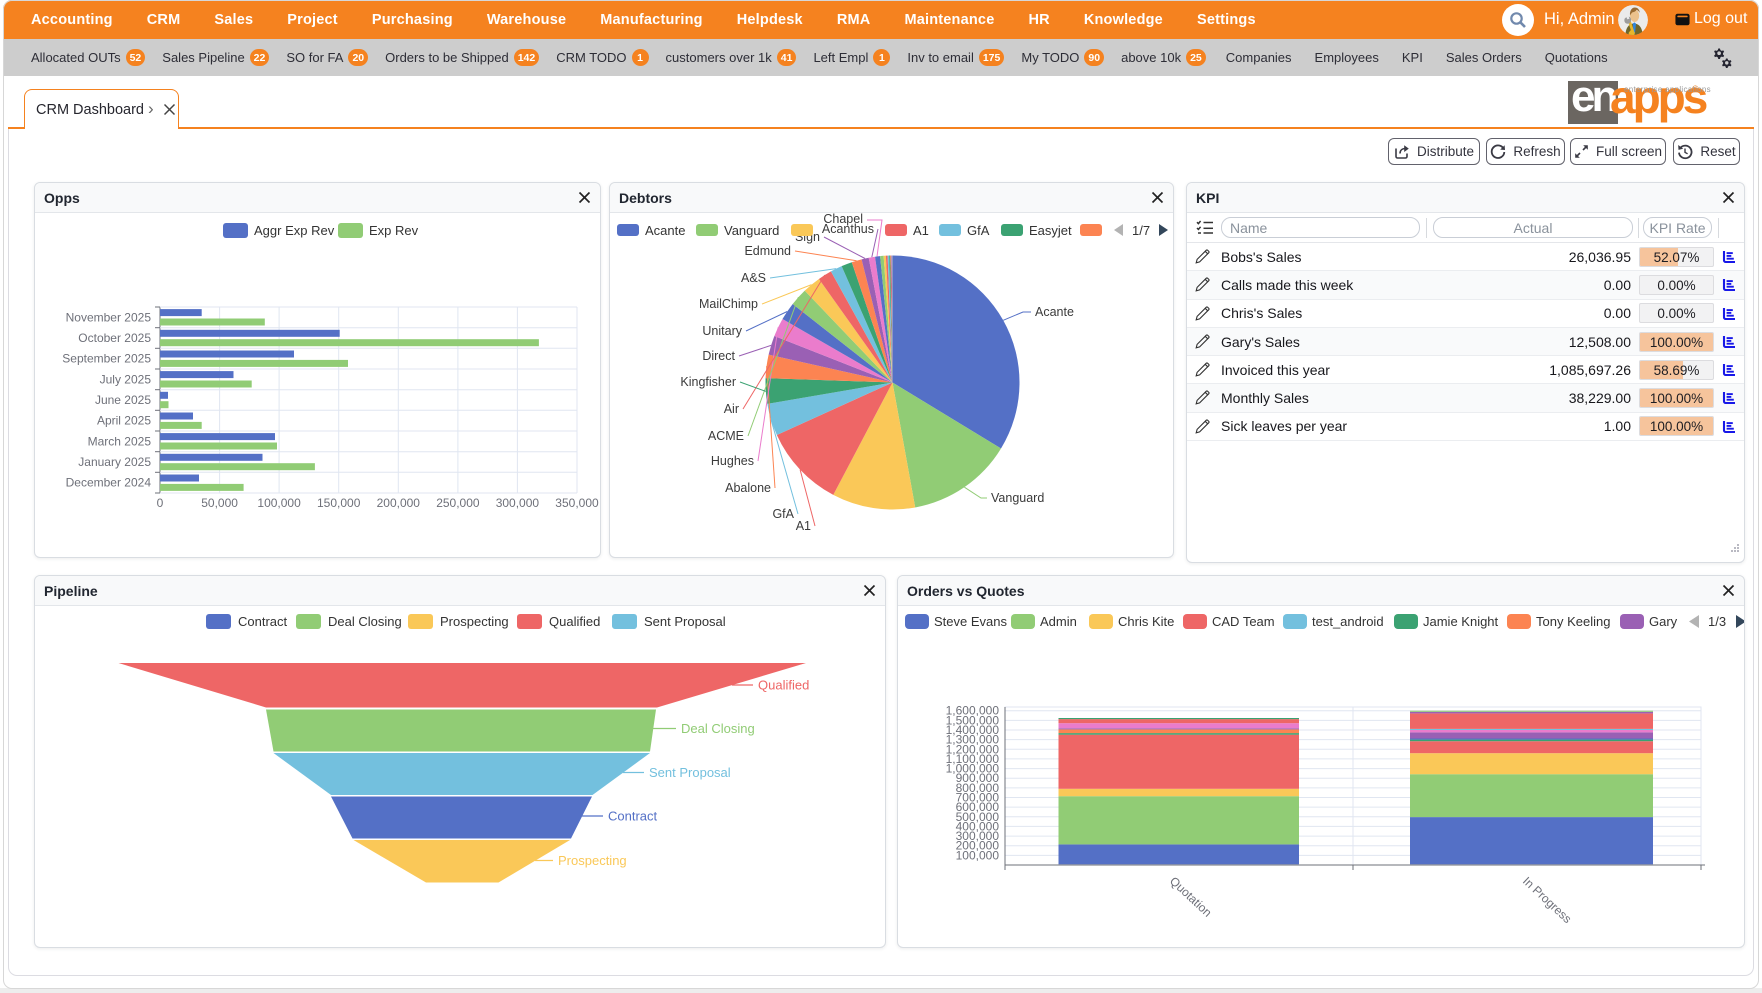 This screenshot has width=1762, height=993. Describe the element at coordinates (978, 826) in the screenshot. I see `svg-text: 400,000` at that location.